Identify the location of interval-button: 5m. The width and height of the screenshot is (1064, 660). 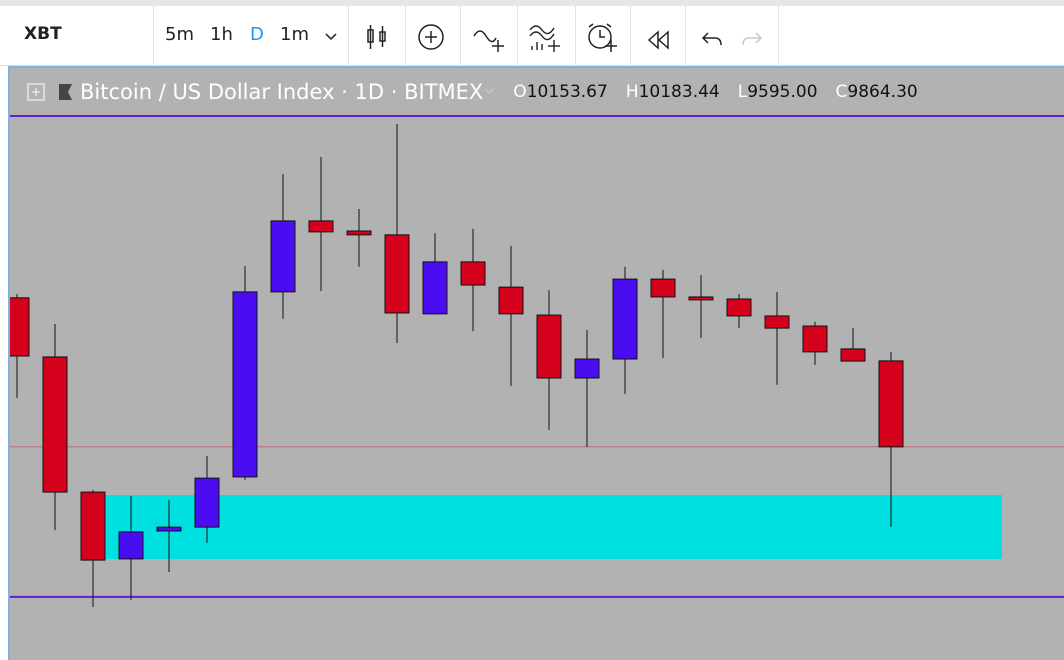
(179, 34).